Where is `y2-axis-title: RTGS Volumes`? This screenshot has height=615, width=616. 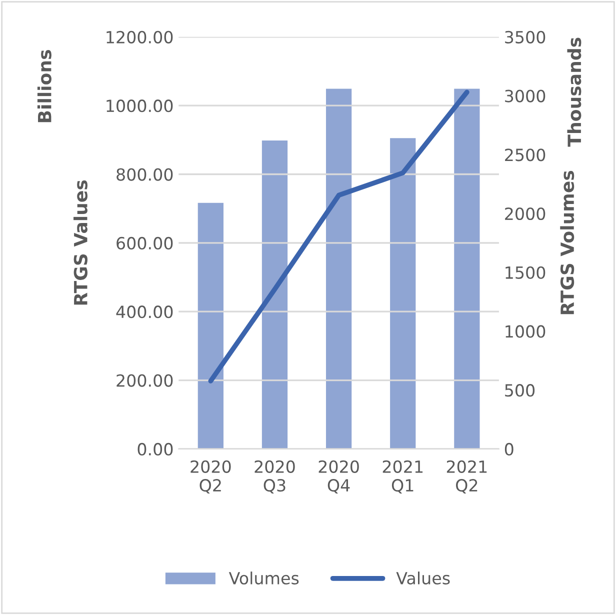 y2-axis-title: RTGS Volumes is located at coordinates (567, 242).